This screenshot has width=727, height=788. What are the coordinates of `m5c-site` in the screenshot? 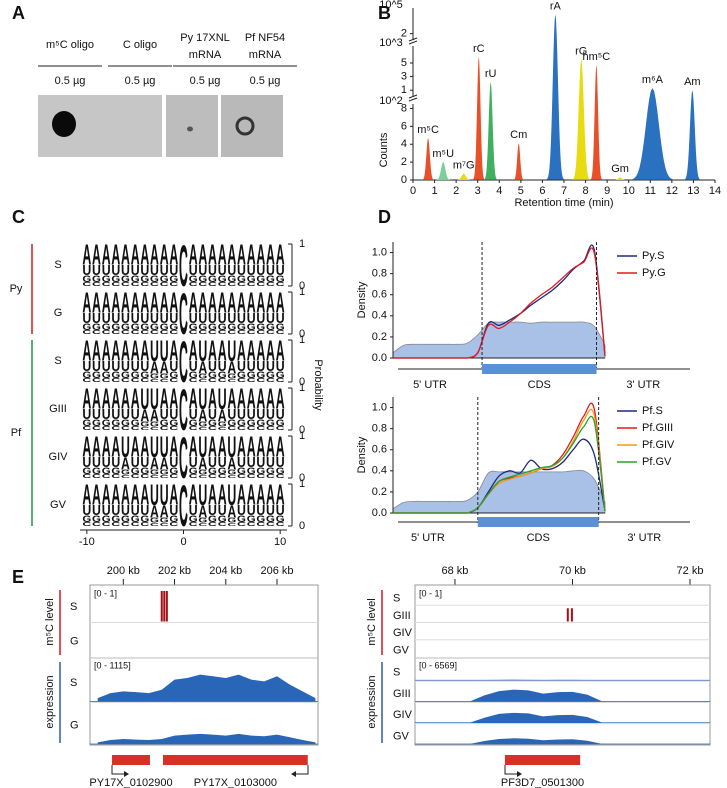 It's located at (161, 606).